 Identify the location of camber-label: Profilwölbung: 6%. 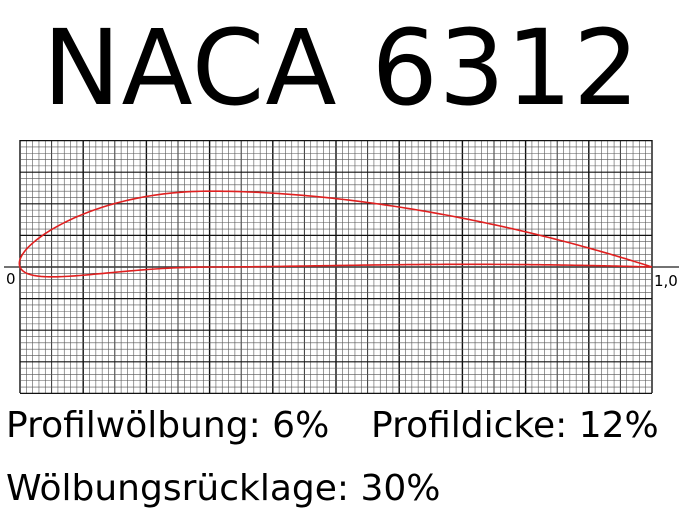
(168, 425).